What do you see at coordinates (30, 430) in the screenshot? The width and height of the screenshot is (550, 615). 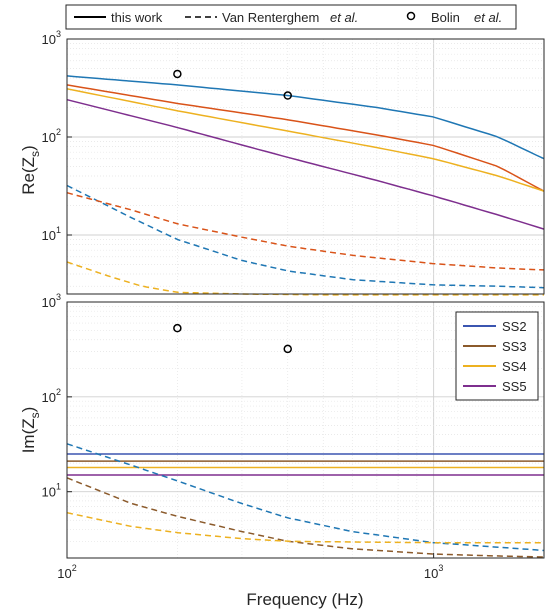 I see `panel-bottom-ylabel: Im(Zs)` at bounding box center [30, 430].